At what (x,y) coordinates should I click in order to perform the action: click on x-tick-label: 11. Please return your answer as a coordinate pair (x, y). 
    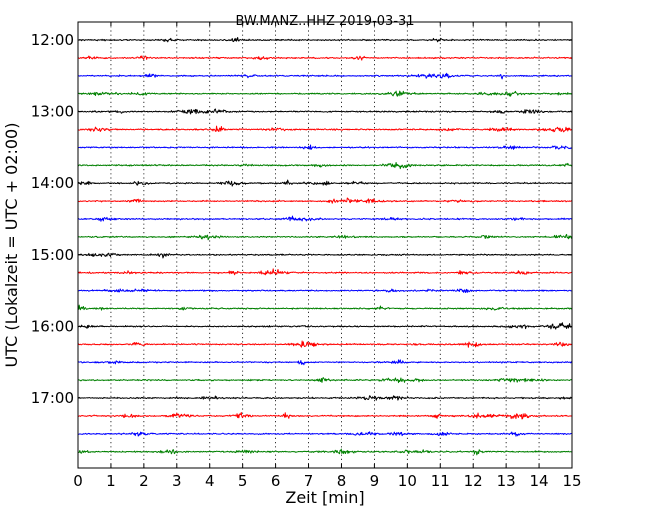
    Looking at the image, I should click on (440, 481).